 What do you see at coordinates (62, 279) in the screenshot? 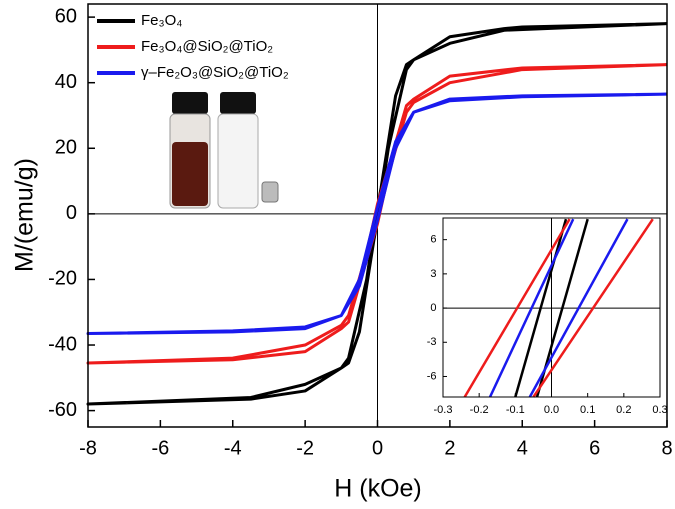
I see `y-tick-label: -20` at bounding box center [62, 279].